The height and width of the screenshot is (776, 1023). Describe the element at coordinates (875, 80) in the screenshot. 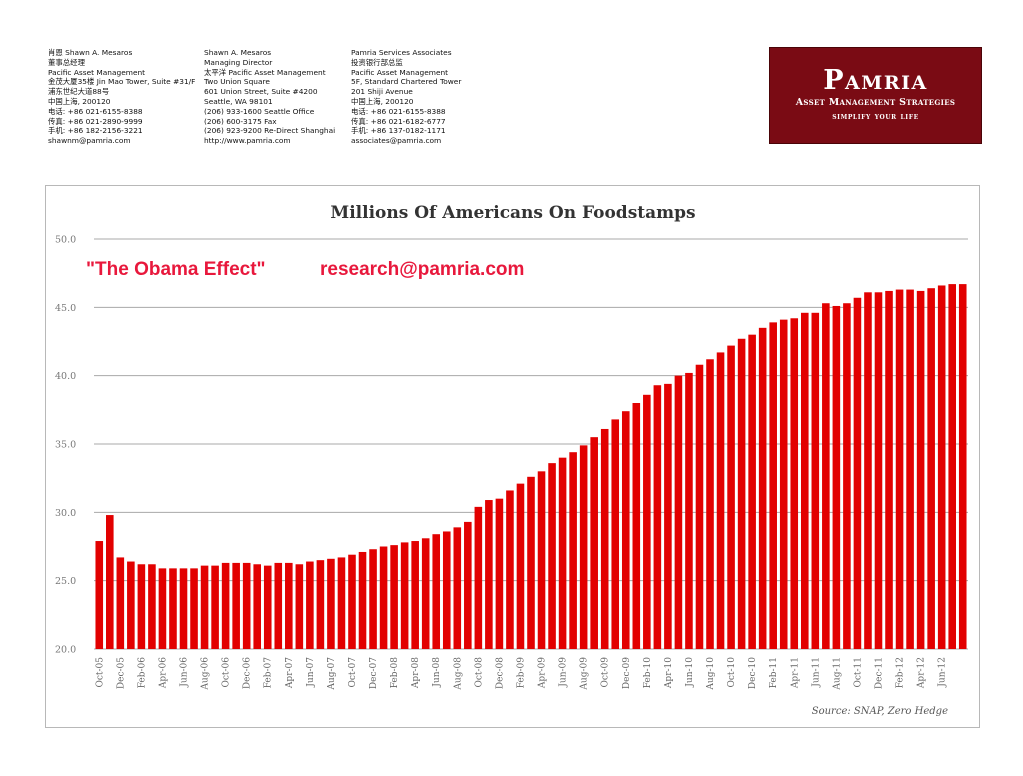

I see `logo-brand: Pamria` at that location.